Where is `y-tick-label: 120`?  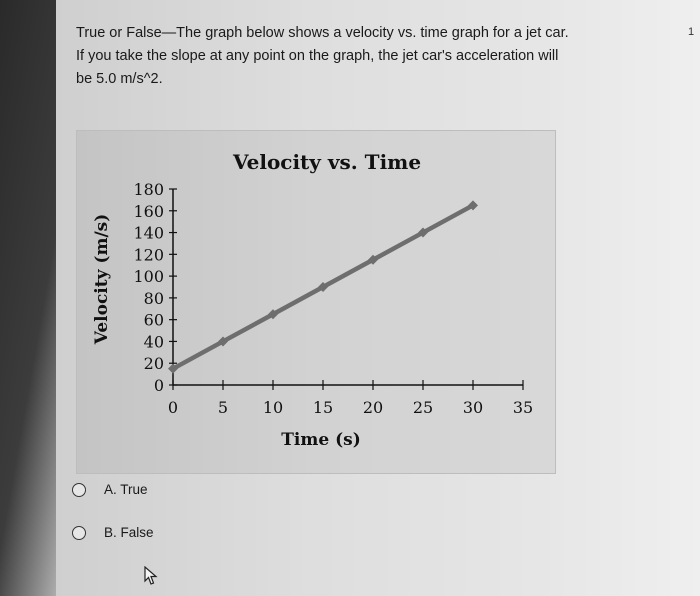 y-tick-label: 120 is located at coordinates (148, 254).